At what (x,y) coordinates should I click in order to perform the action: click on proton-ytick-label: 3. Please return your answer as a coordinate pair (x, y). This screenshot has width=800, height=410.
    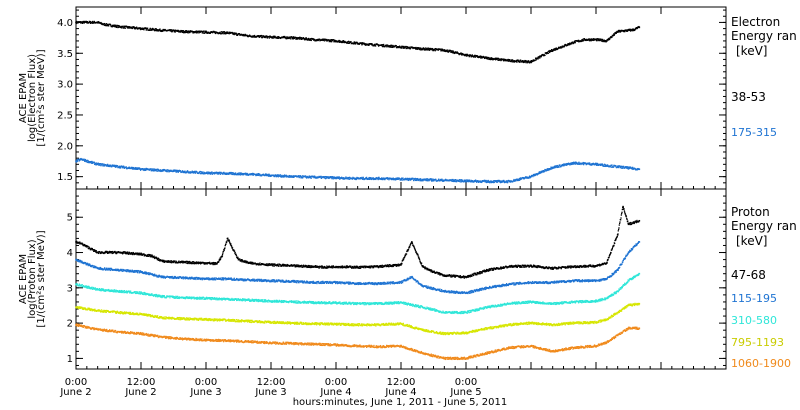
    Looking at the image, I should click on (70, 288).